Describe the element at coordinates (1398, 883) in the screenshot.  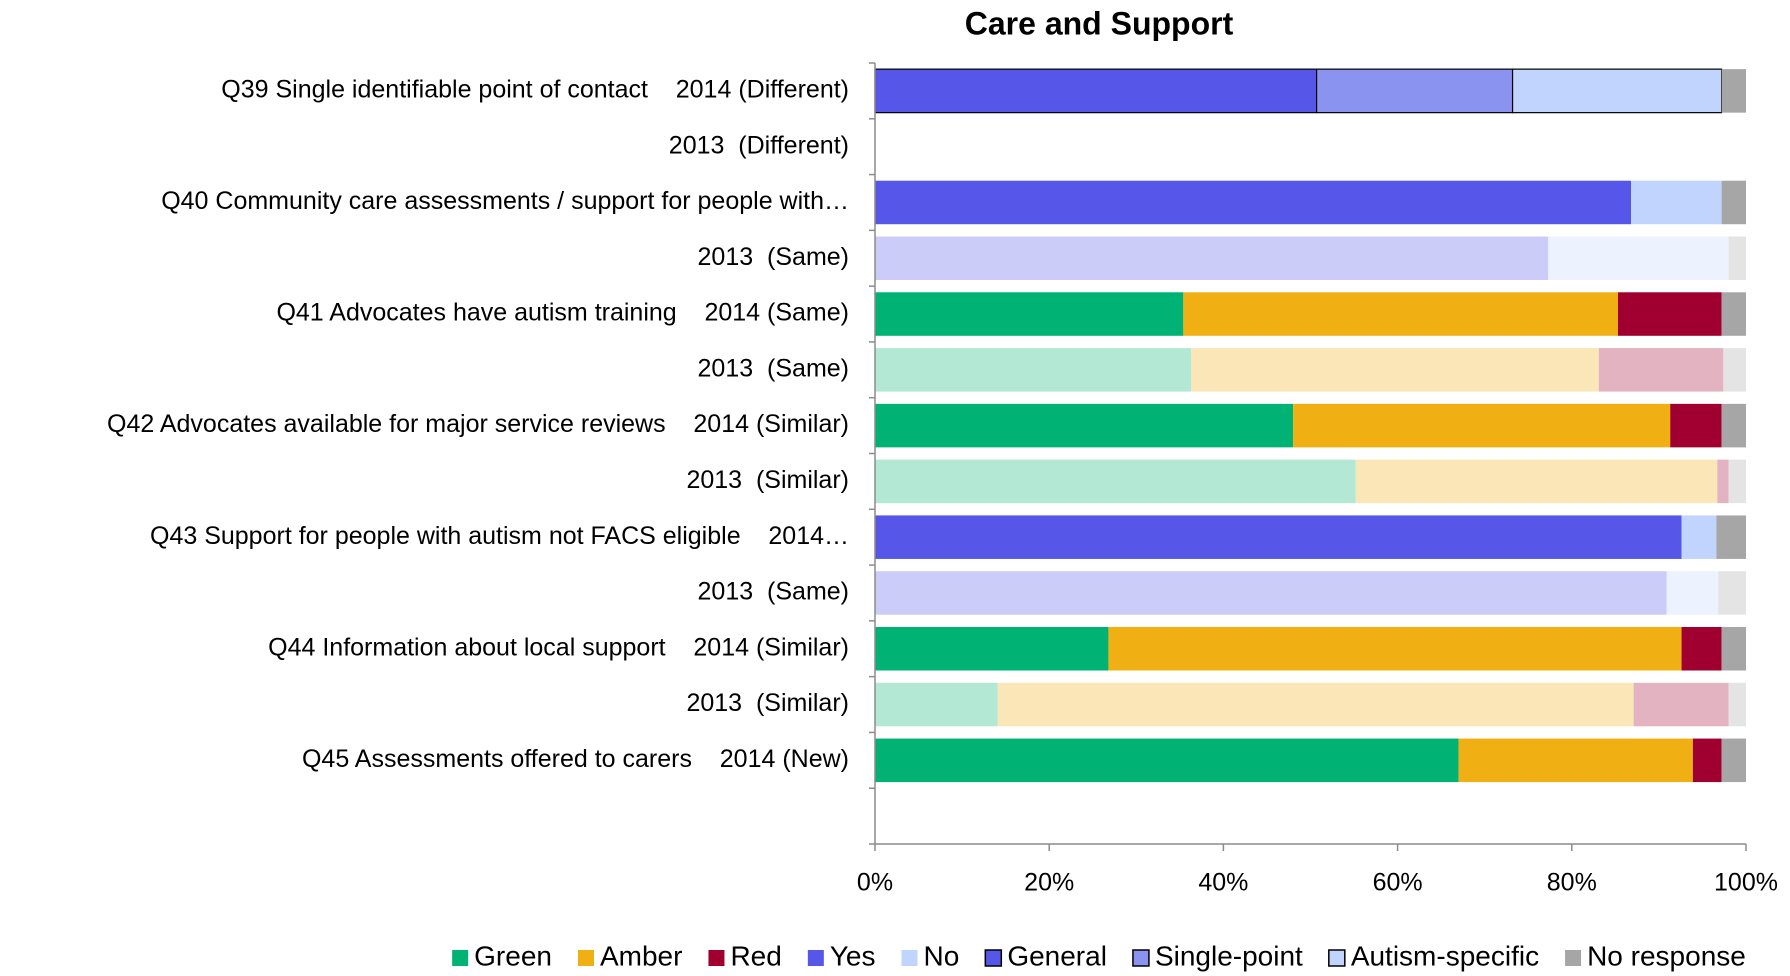
I see `x-tick-label: 60%` at that location.